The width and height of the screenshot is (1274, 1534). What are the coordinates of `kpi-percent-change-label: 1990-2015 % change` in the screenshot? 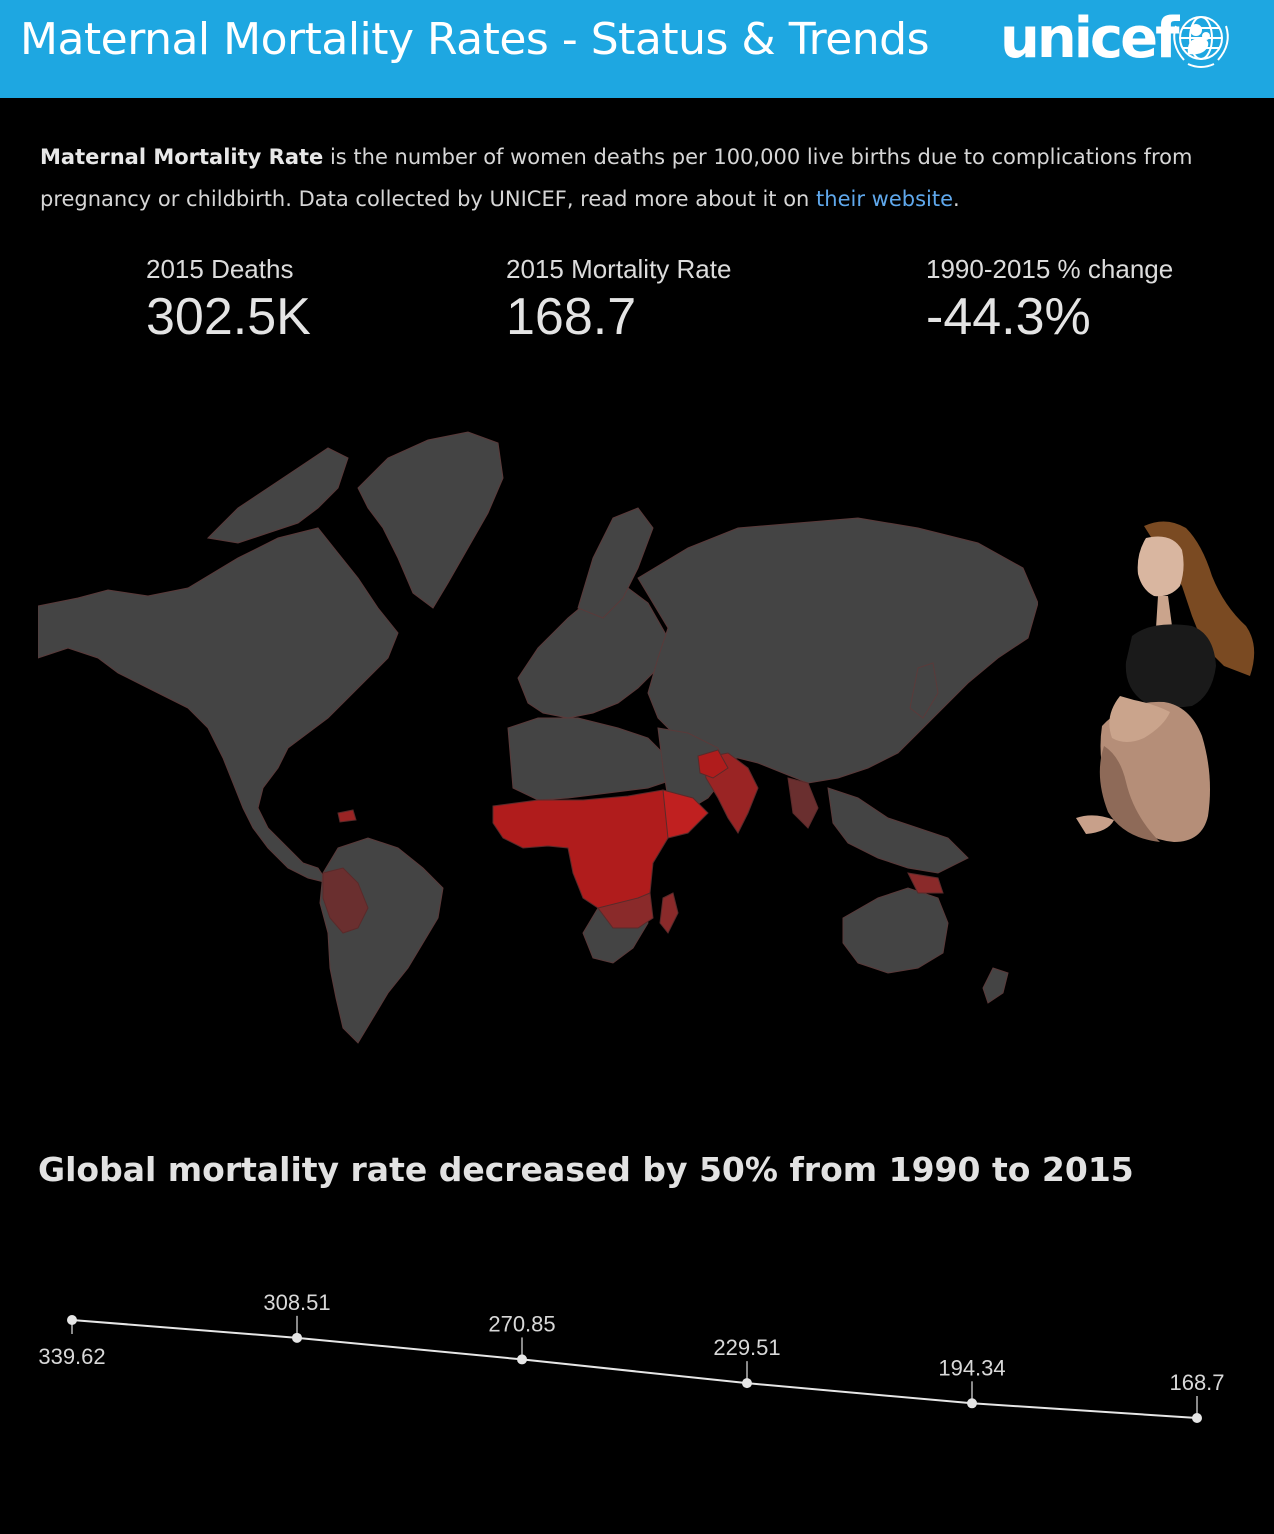 It's located at (1050, 269).